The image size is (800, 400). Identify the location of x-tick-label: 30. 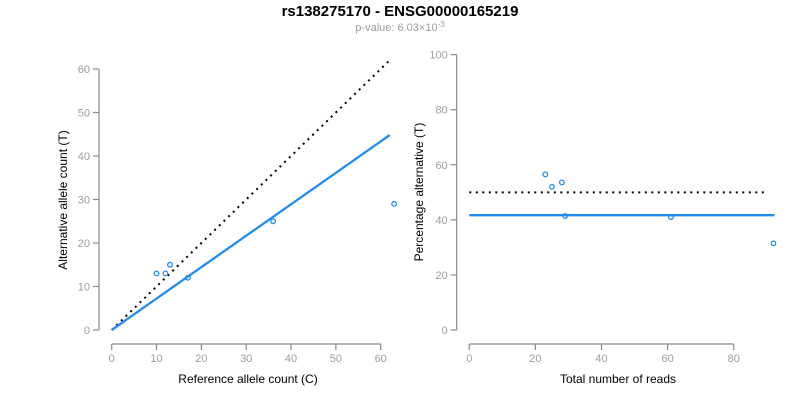
(246, 359).